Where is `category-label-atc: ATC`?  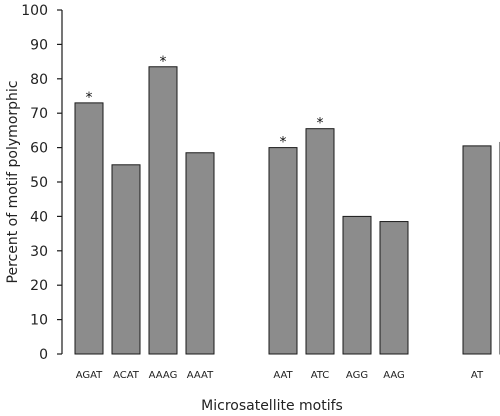 category-label-atc: ATC is located at coordinates (320, 375).